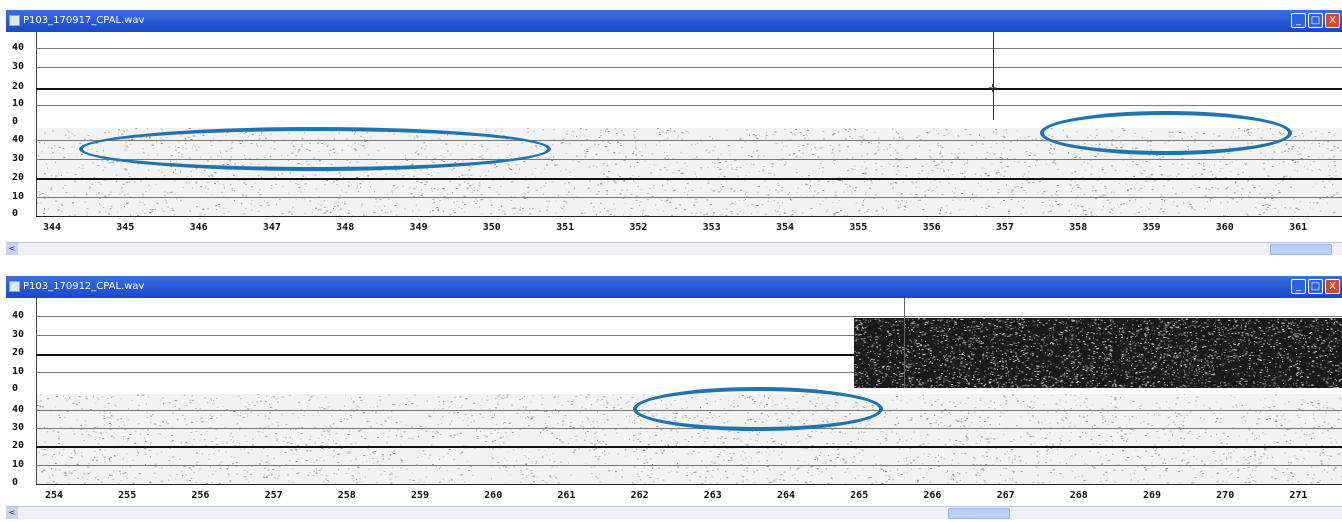 The width and height of the screenshot is (1342, 522). What do you see at coordinates (491, 227) in the screenshot?
I see `x-tick-label: 350` at bounding box center [491, 227].